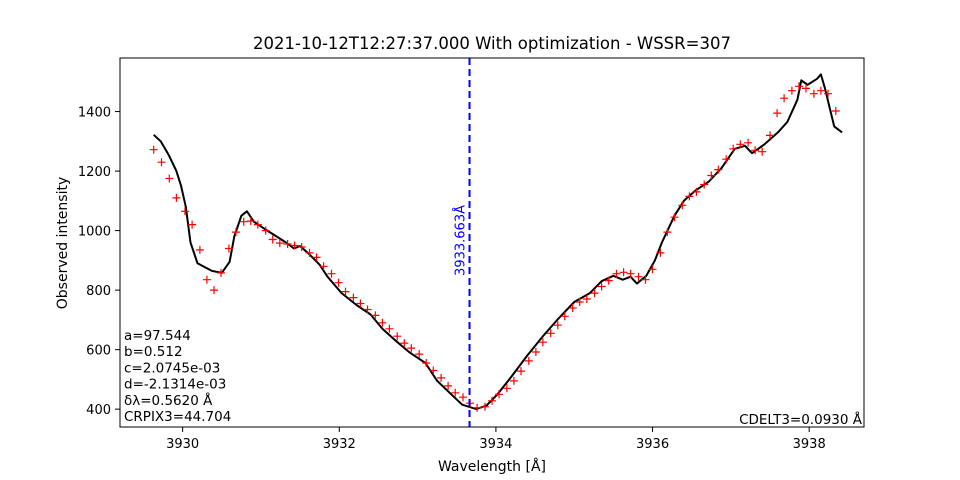 The image size is (960, 480). Describe the element at coordinates (461, 240) in the screenshot. I see `center-wavelength-label: 3933.663Å` at that location.